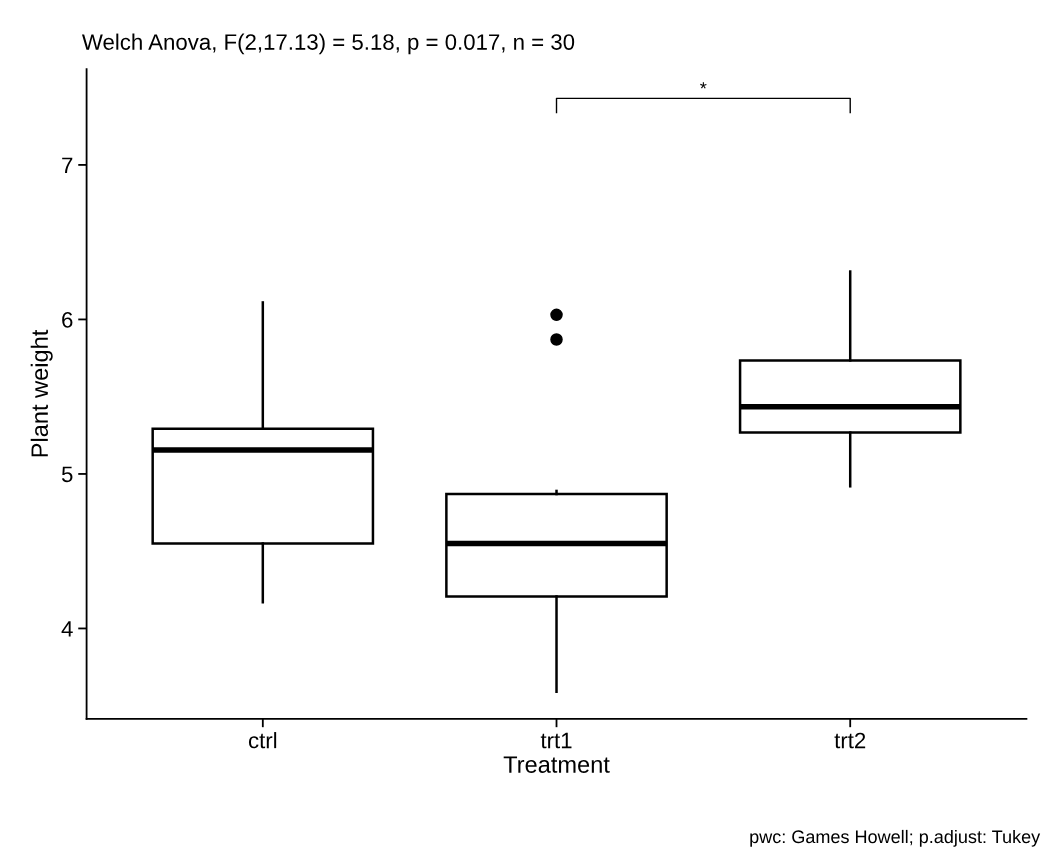 This screenshot has width=1056, height=864. Describe the element at coordinates (41, 393) in the screenshot. I see `y-axis-title: Plant weight` at that location.